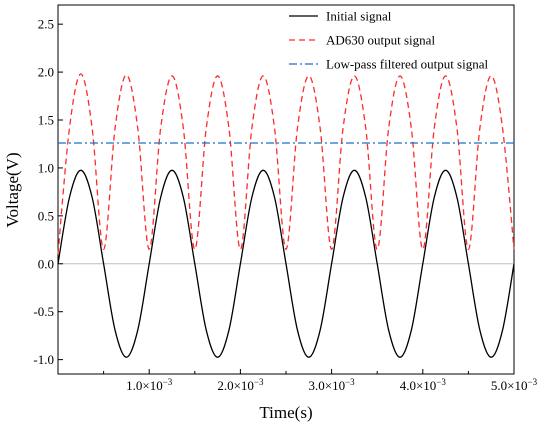 The width and height of the screenshot is (550, 428). Describe the element at coordinates (46, 263) in the screenshot. I see `y-tick-label-2: 0.0` at that location.